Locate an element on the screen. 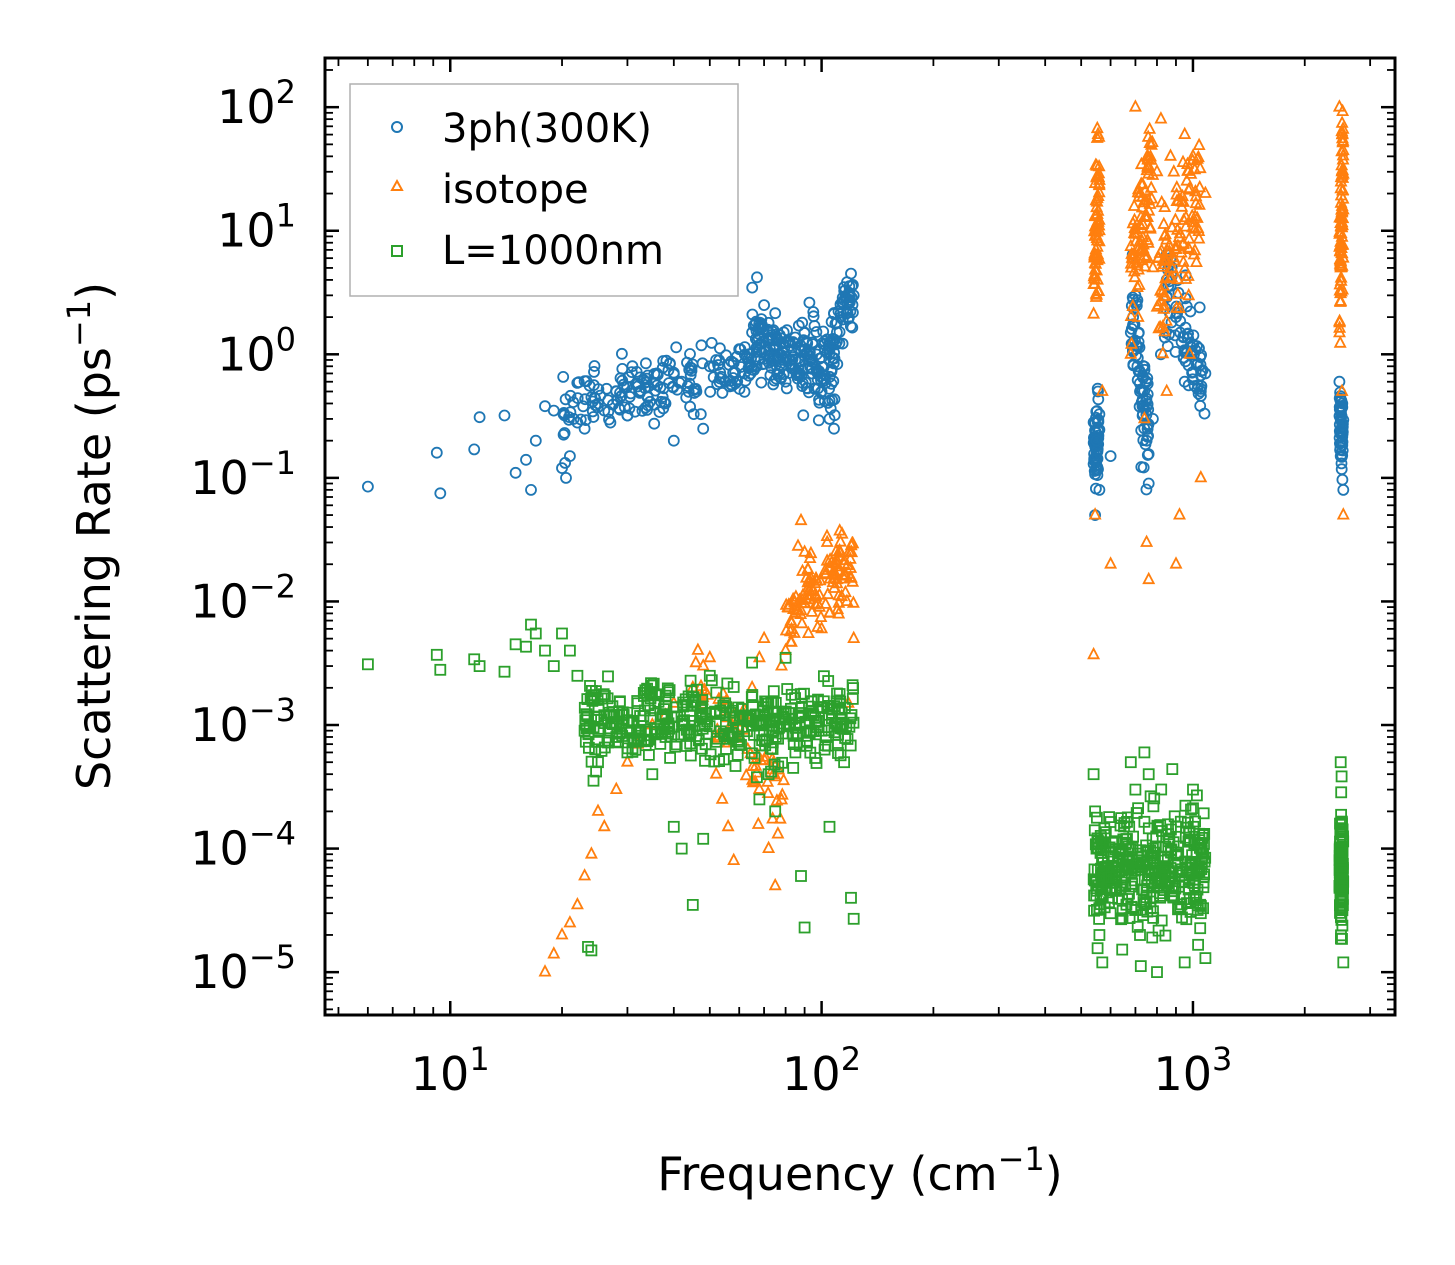  y-axis-title: Scattering Rate (ps−1) is located at coordinates (90, 536).